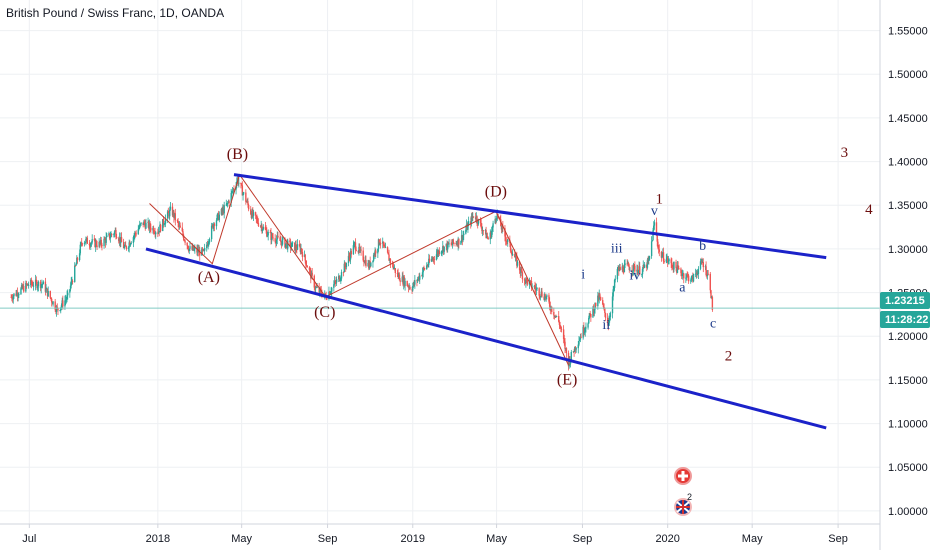 Image resolution: width=932 pixels, height=550 pixels. I want to click on swiss-flag-icon, so click(683, 476).